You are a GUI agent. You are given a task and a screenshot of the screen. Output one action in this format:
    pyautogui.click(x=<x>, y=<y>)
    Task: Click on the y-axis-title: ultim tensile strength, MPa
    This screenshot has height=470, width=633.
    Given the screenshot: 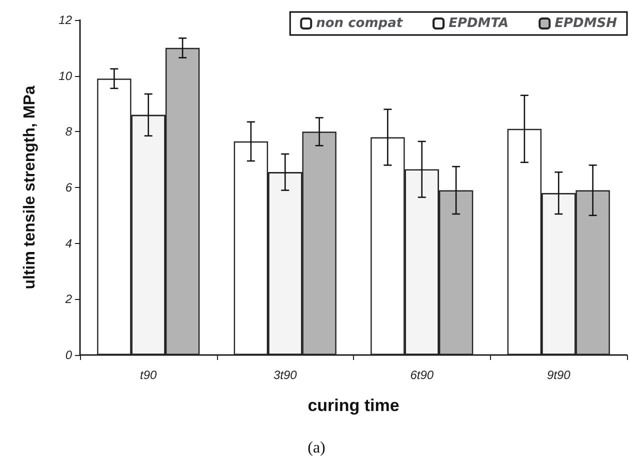 What is the action you would take?
    pyautogui.click(x=30, y=188)
    